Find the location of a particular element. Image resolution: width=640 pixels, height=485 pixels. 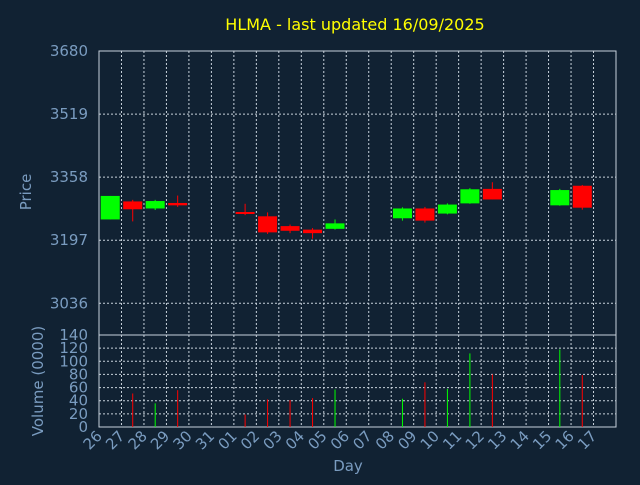

volume-tick-label: 100 is located at coordinates (73, 361).